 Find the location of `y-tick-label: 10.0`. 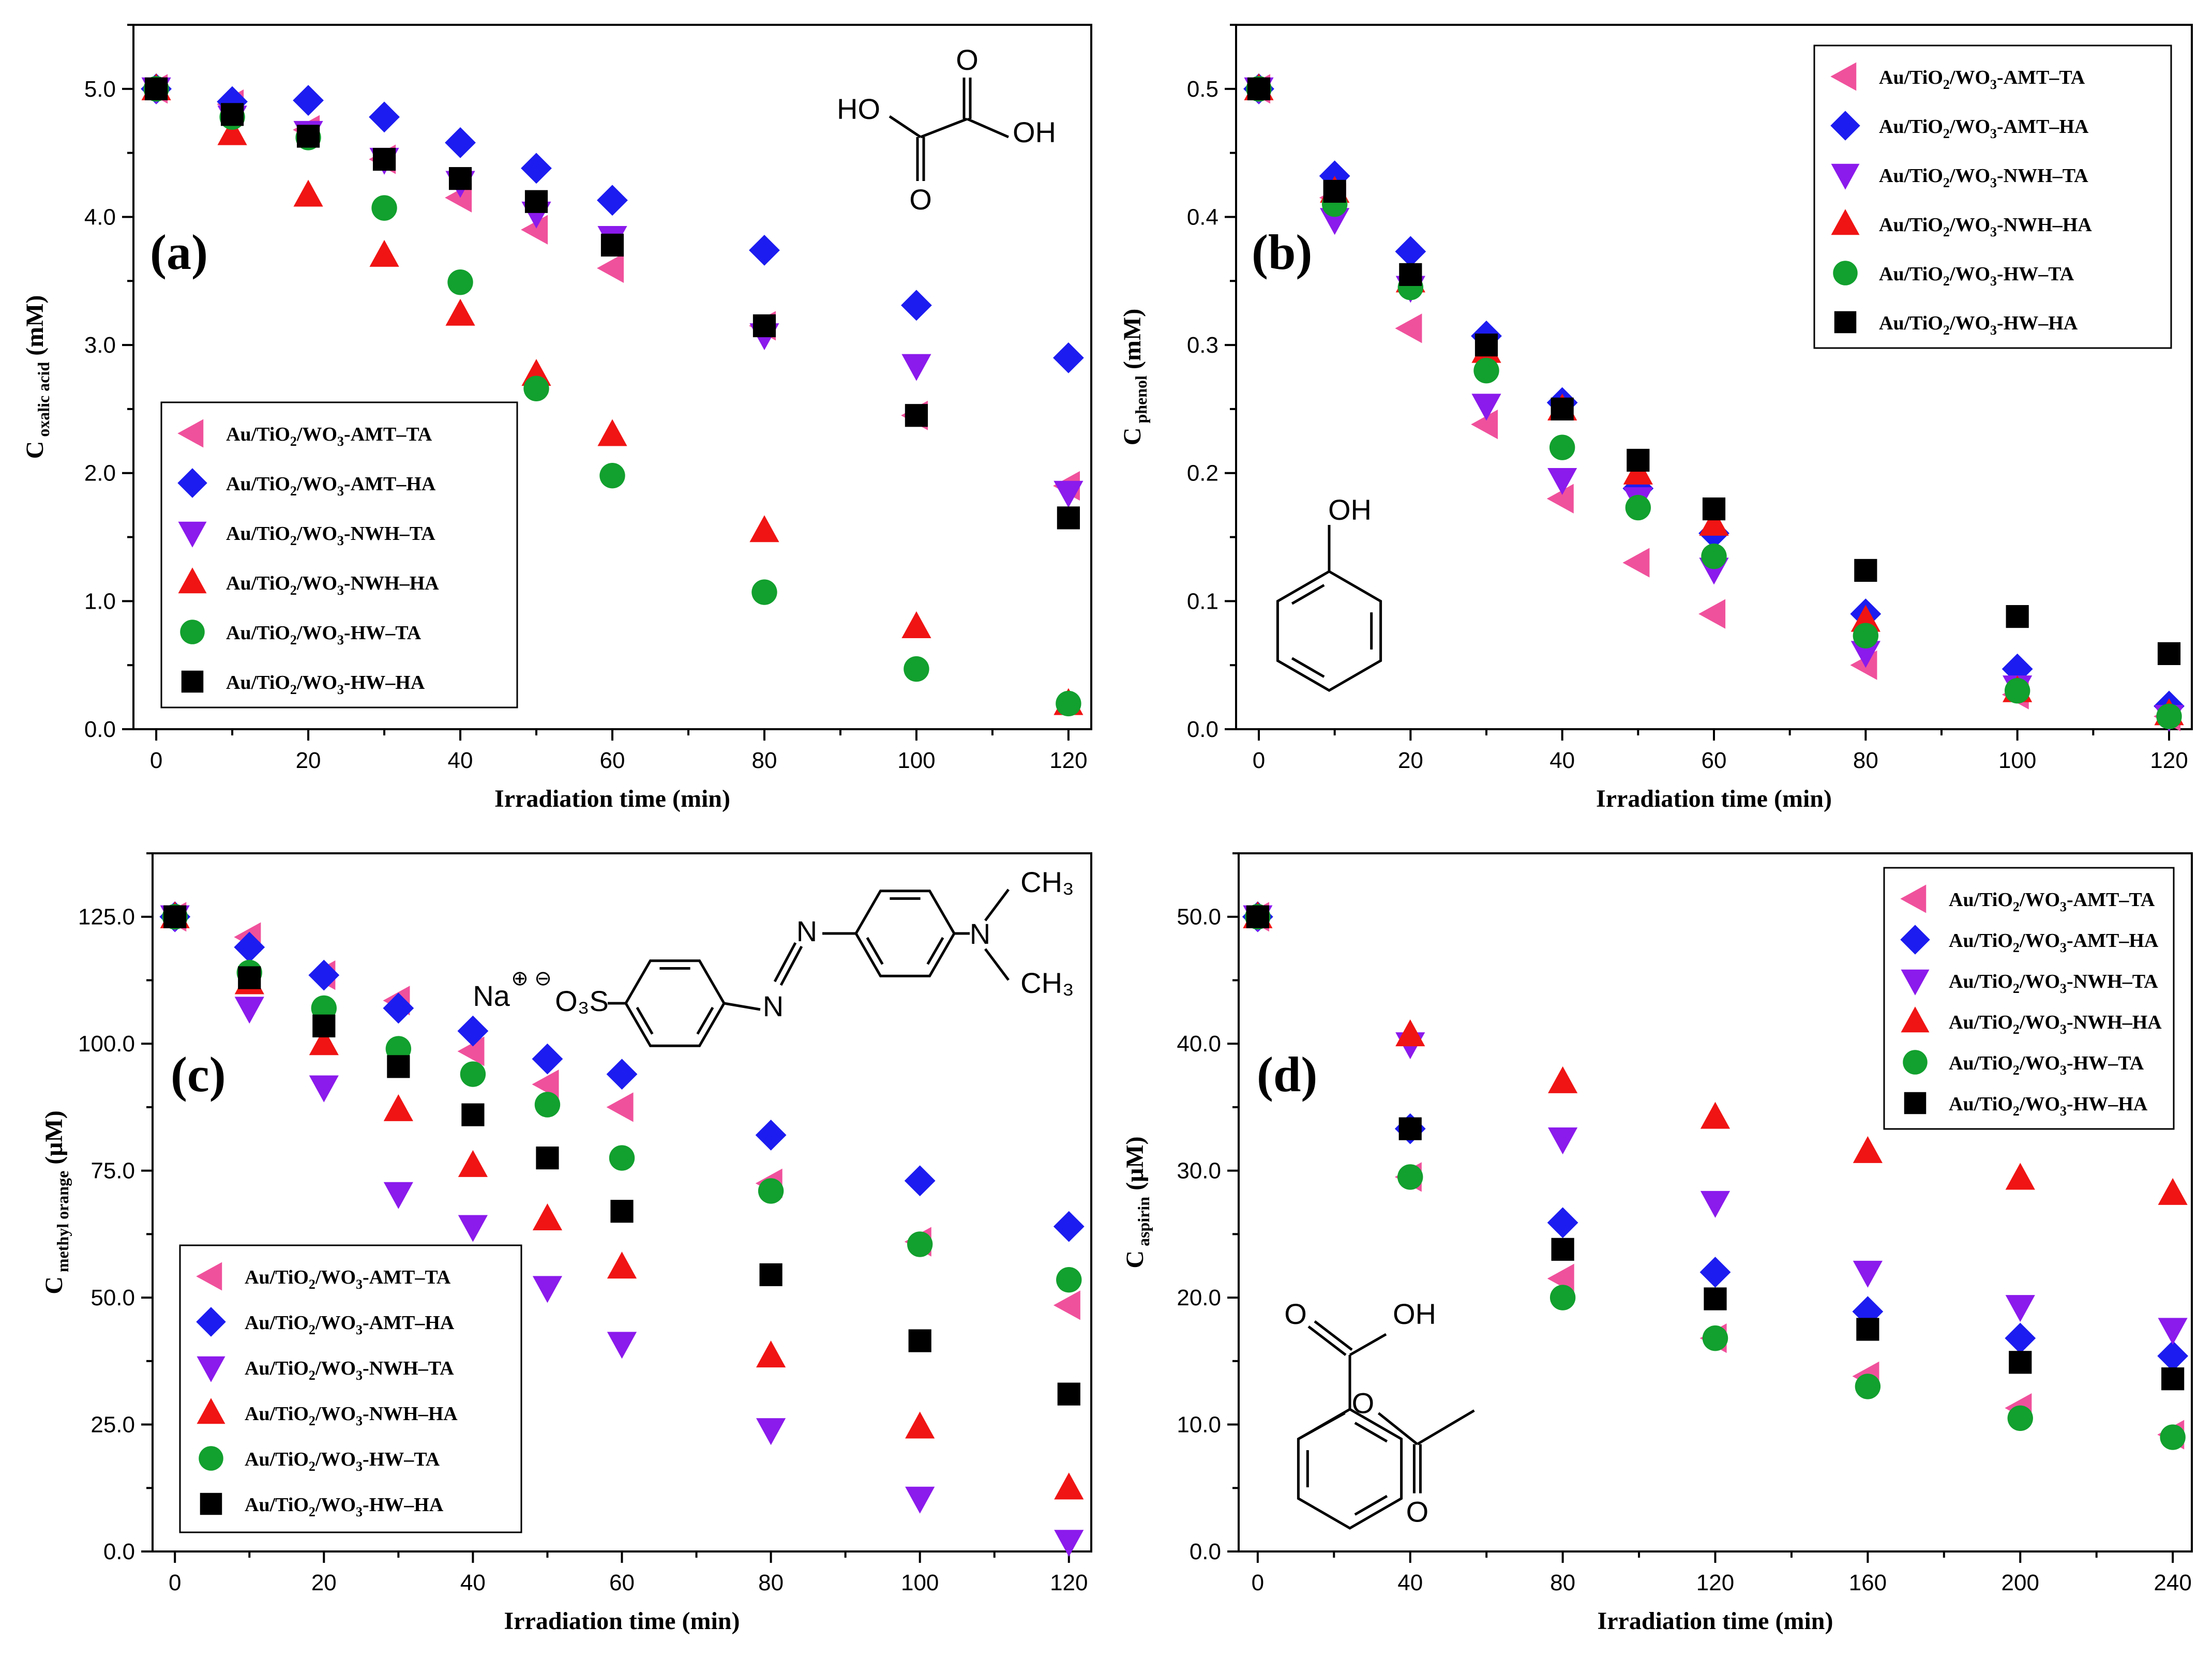

y-tick-label: 10.0 is located at coordinates (1199, 1425).